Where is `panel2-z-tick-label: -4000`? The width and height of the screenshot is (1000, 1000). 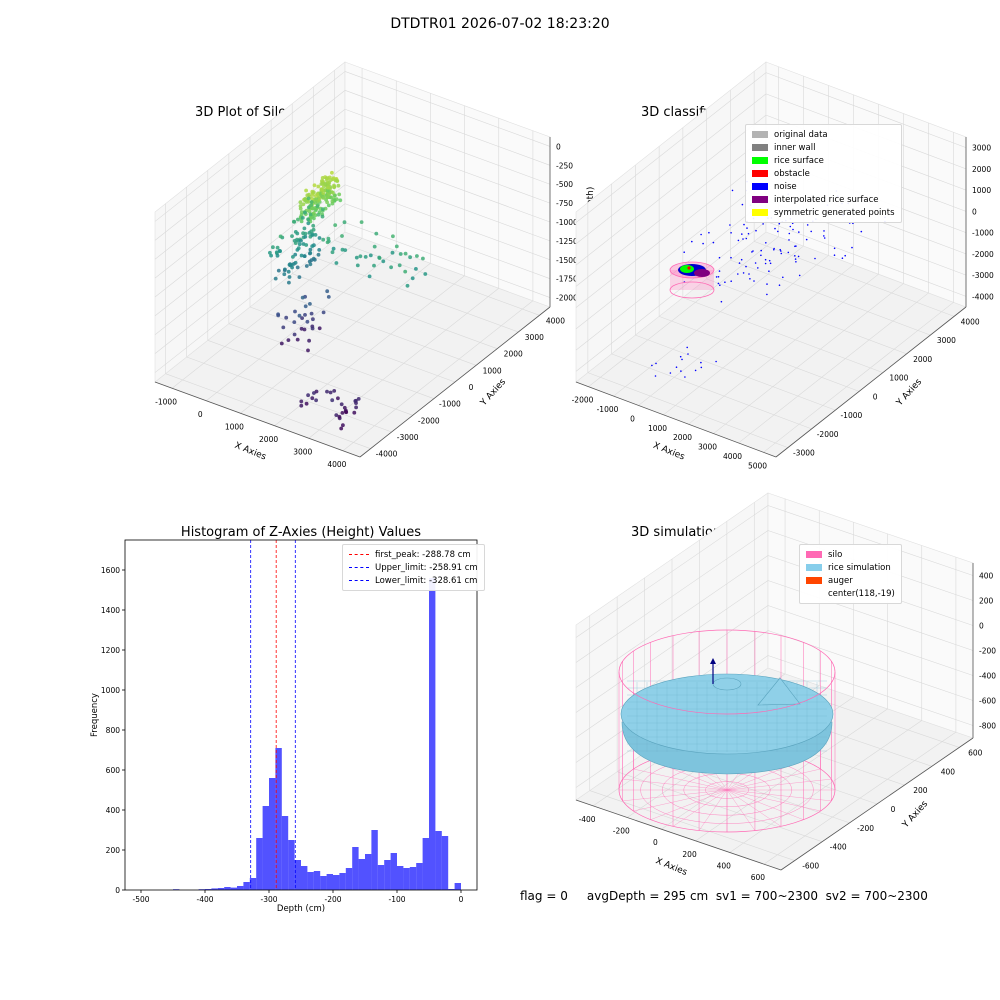
panel2-z-tick-label: -4000 is located at coordinates (983, 296).